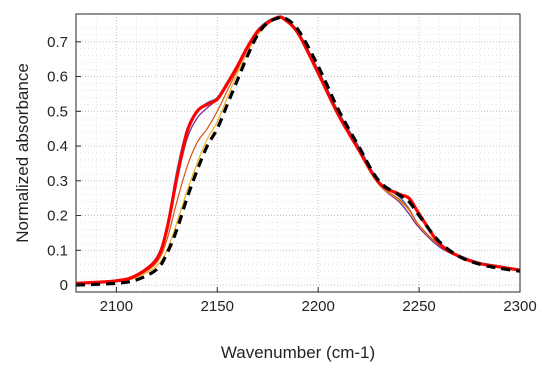 This screenshot has width=542, height=370. Describe the element at coordinates (418, 306) in the screenshot. I see `x-tick-label: 2250` at that location.